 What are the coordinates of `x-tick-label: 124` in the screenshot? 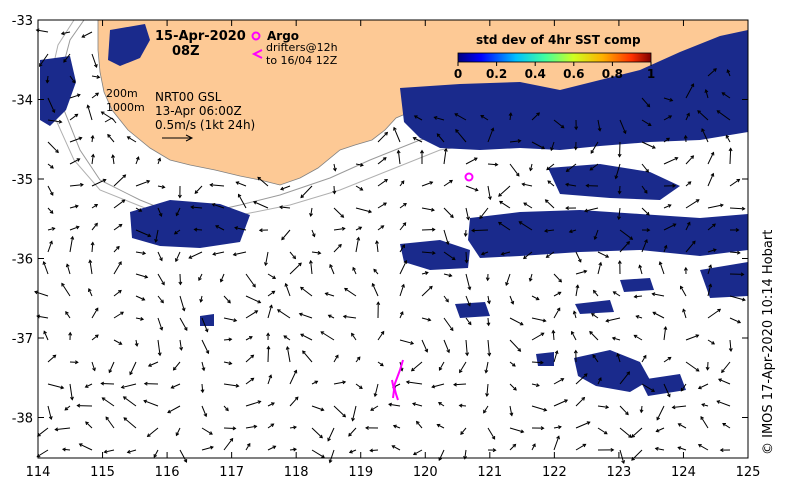 It's located at (683, 472).